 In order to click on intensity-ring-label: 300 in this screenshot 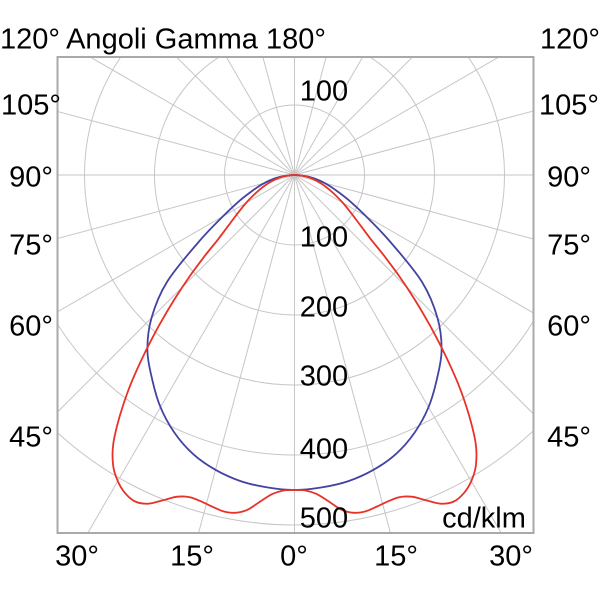, I will do `click(324, 376)`.